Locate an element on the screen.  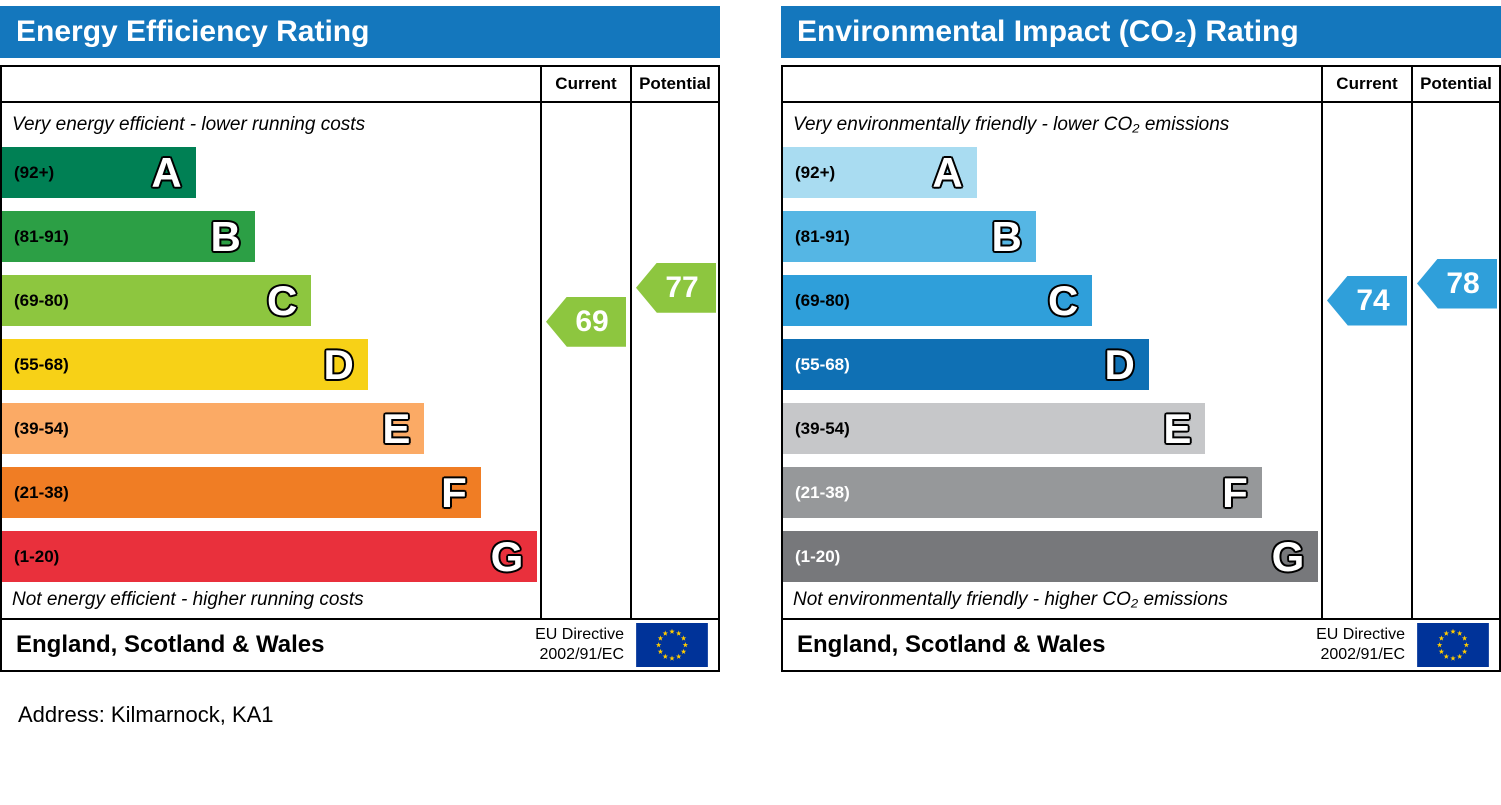
chart-title-bar: Energy Efficiency Rating is located at coordinates (360, 32).